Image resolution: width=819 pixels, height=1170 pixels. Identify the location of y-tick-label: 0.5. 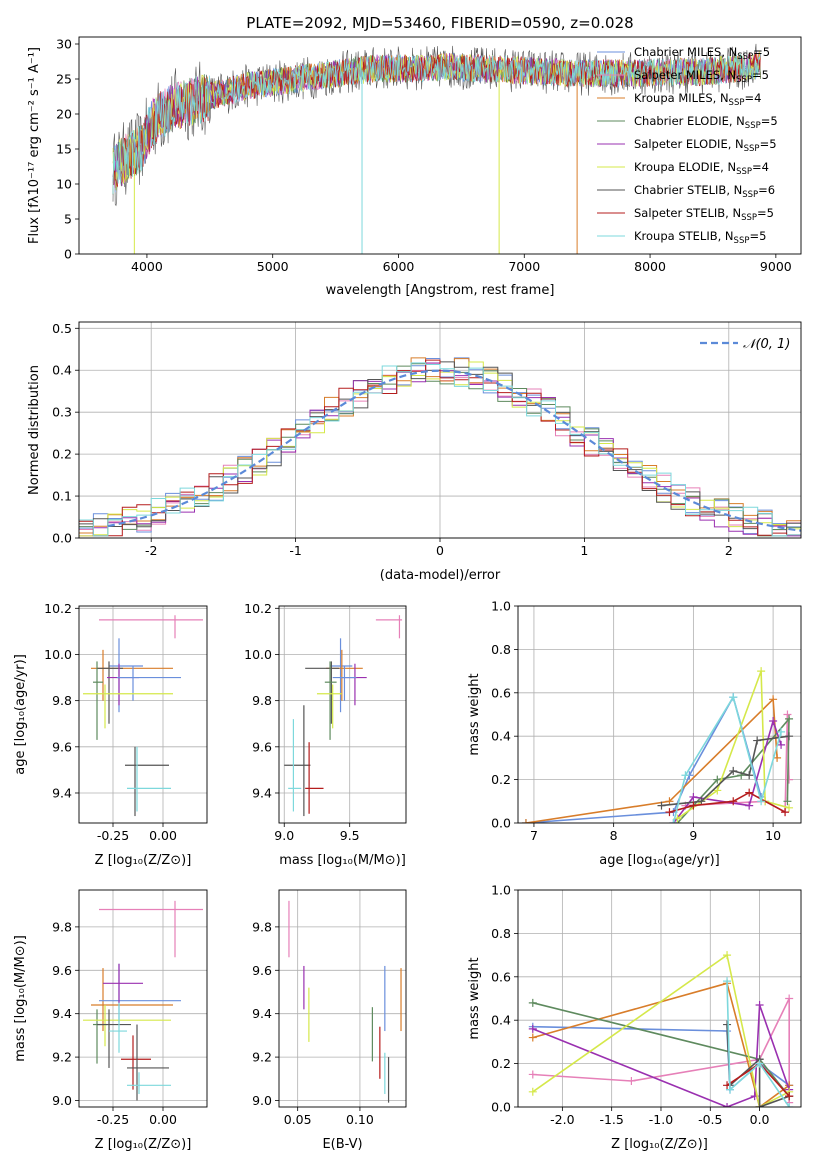
(62, 328).